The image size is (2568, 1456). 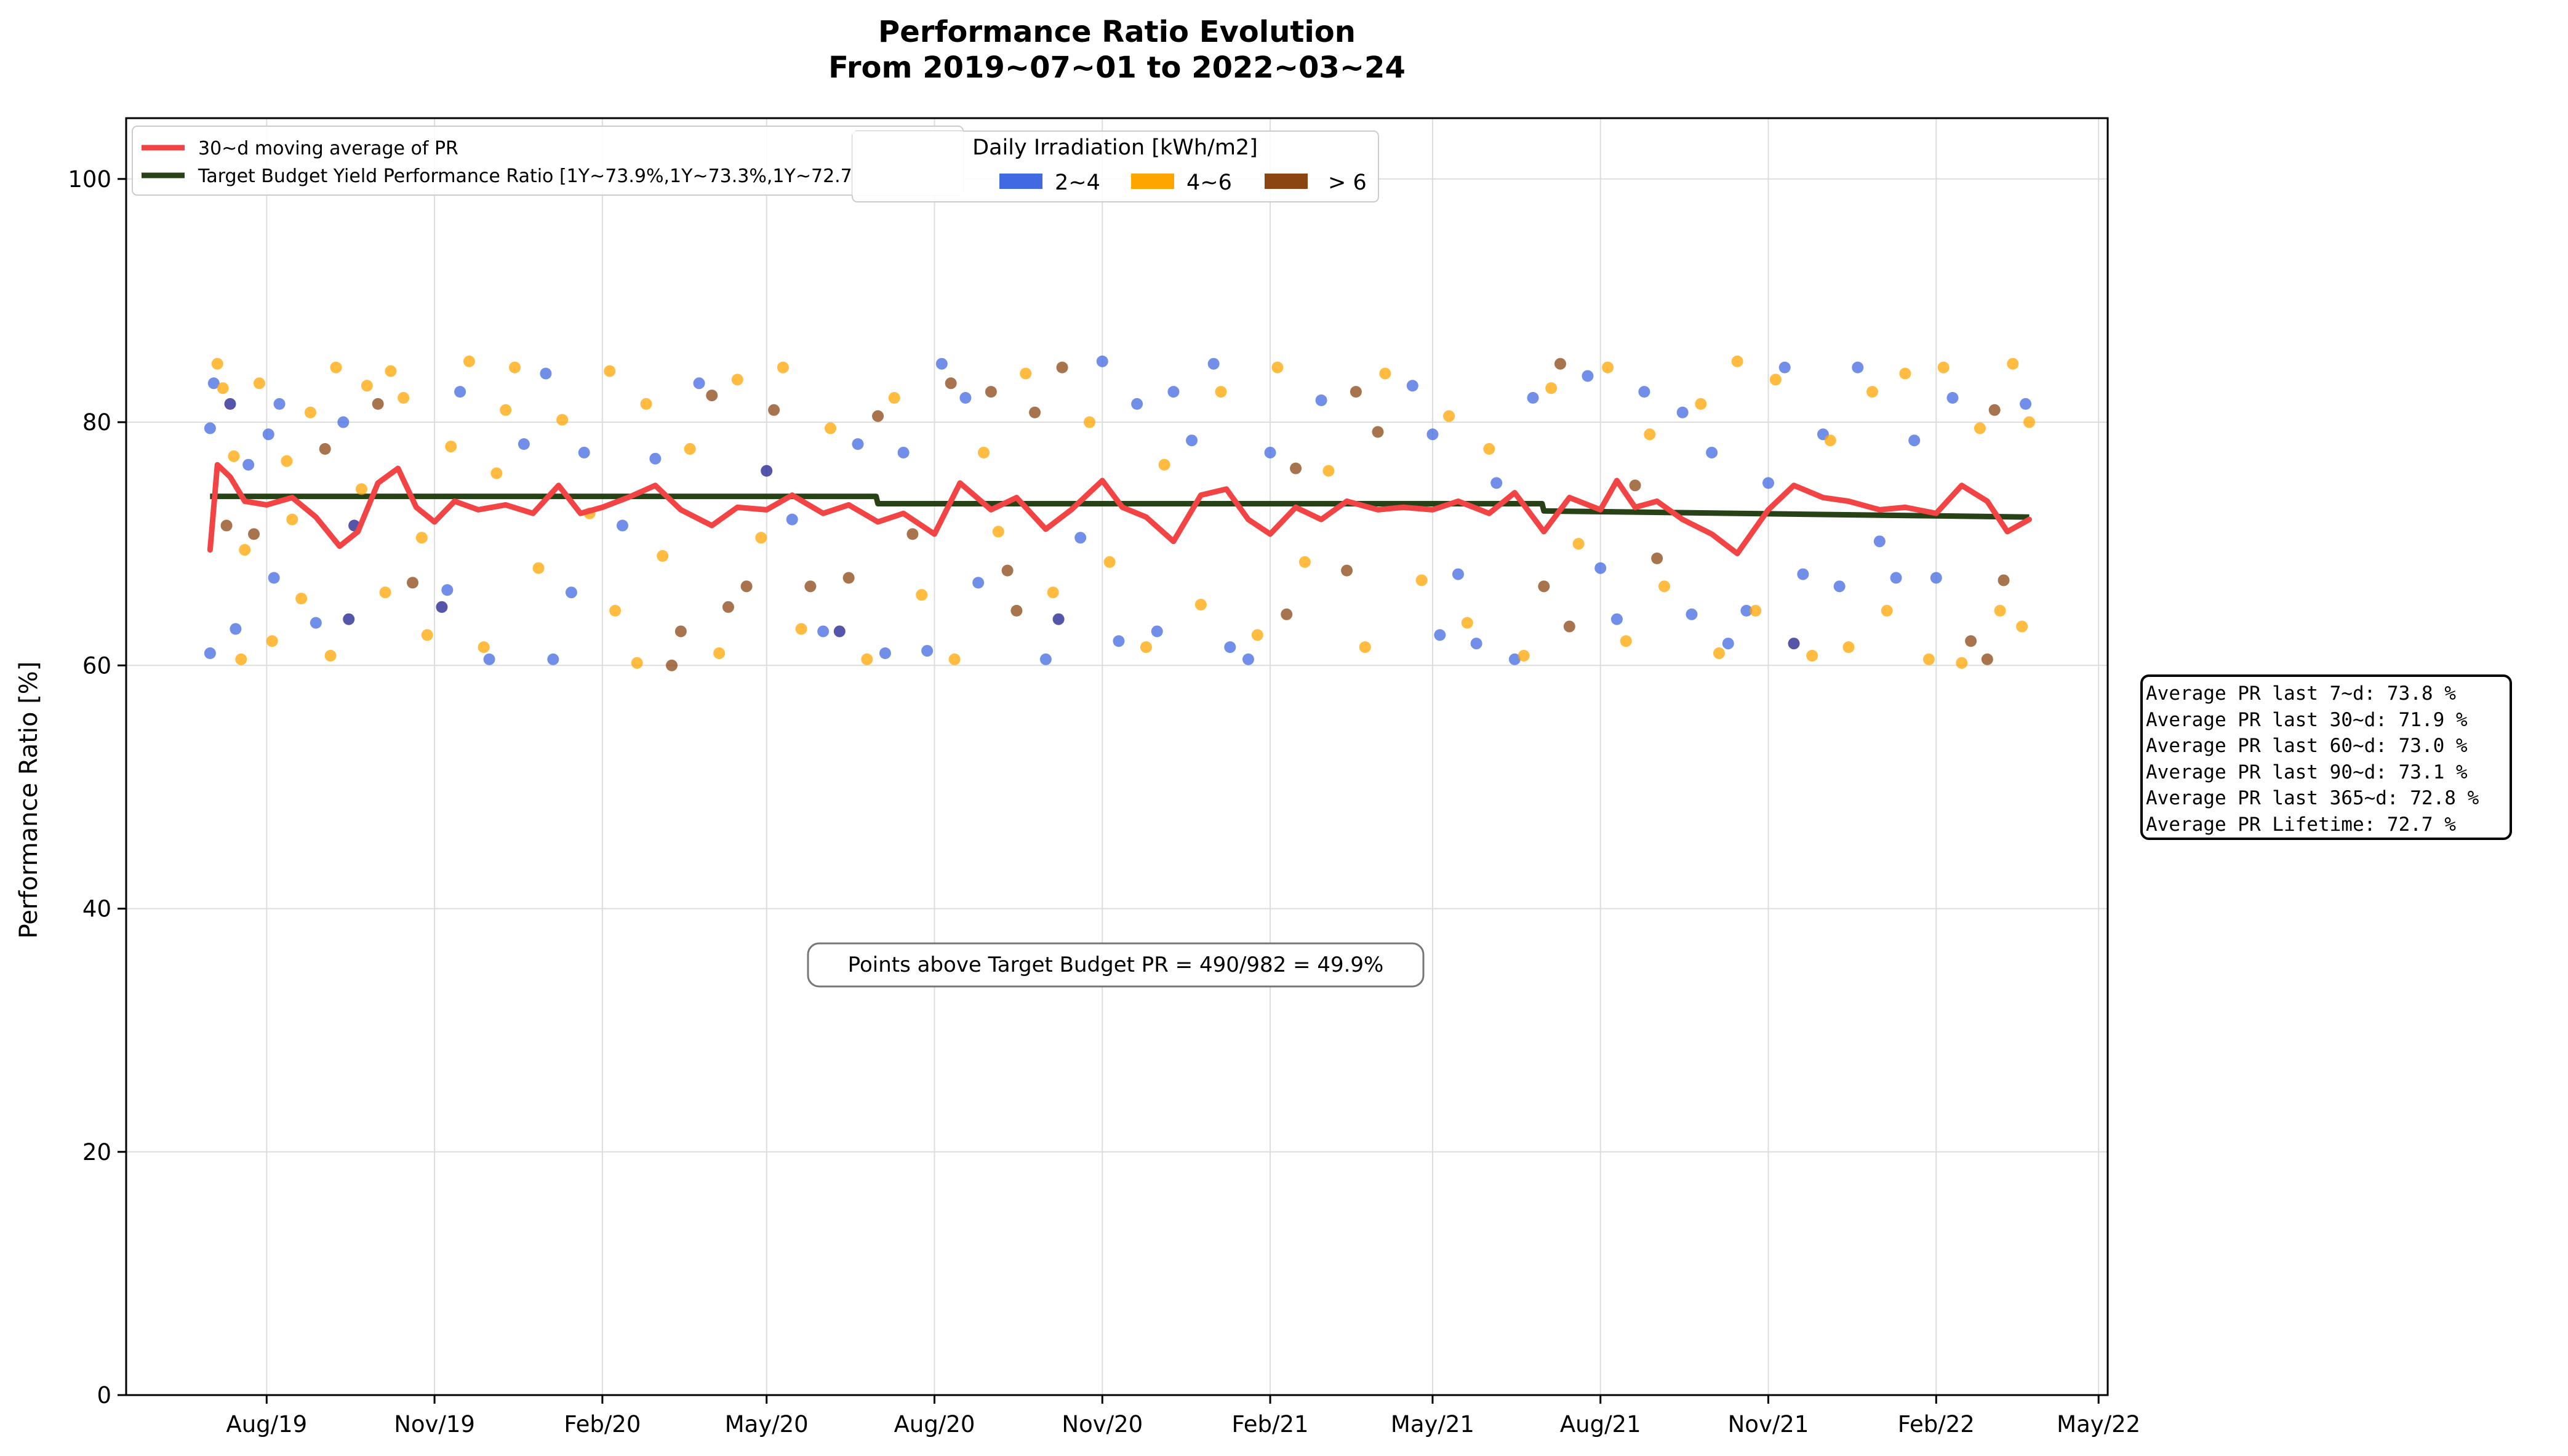 I want to click on stats-line-lifetime: Average PR Lifetime: 72.7 %, so click(x=2301, y=825).